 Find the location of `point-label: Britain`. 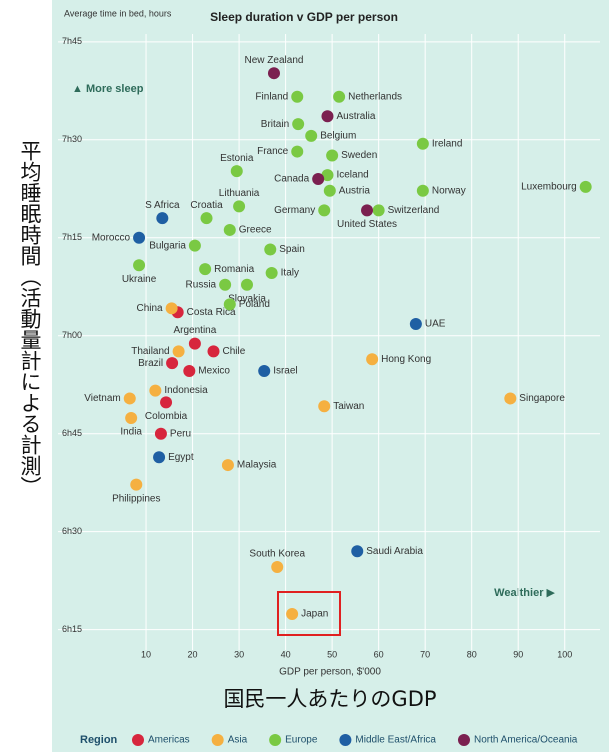

point-label: Britain is located at coordinates (275, 124).